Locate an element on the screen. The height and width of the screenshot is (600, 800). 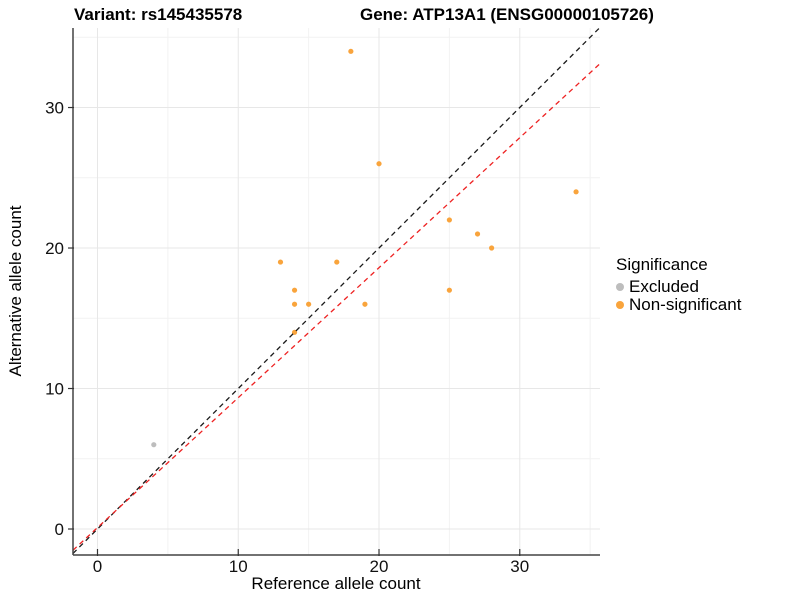
legend-item-excluded: Excluded is located at coordinates (678, 287).